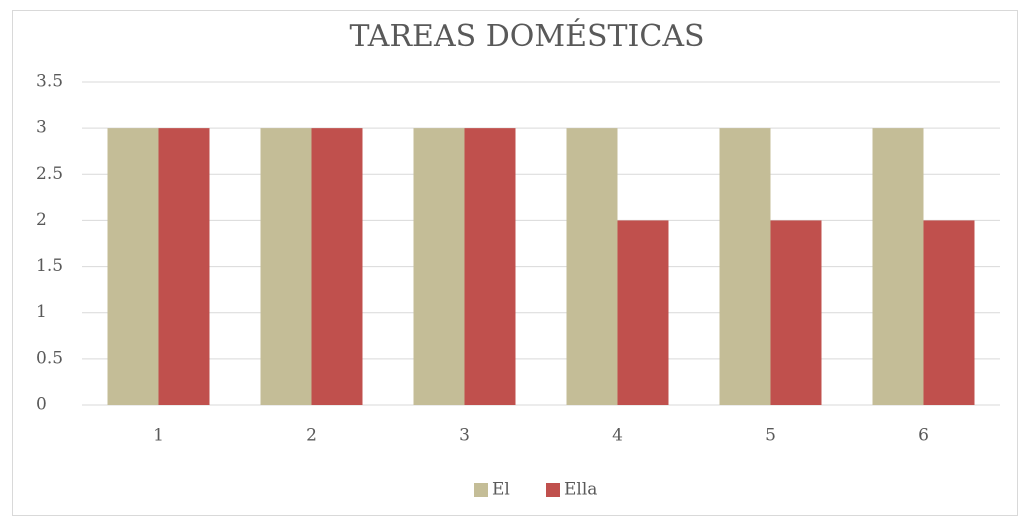 The image size is (1028, 520). What do you see at coordinates (311, 436) in the screenshot?
I see `x-tick-label: 2` at bounding box center [311, 436].